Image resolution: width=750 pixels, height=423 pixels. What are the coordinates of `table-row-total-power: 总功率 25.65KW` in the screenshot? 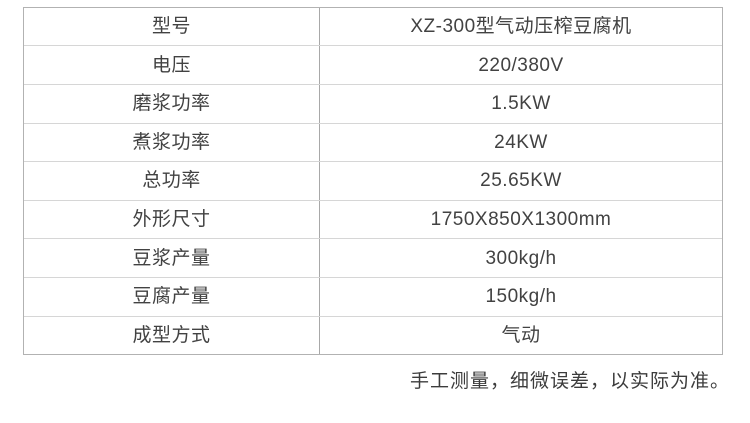 It's located at (373, 181).